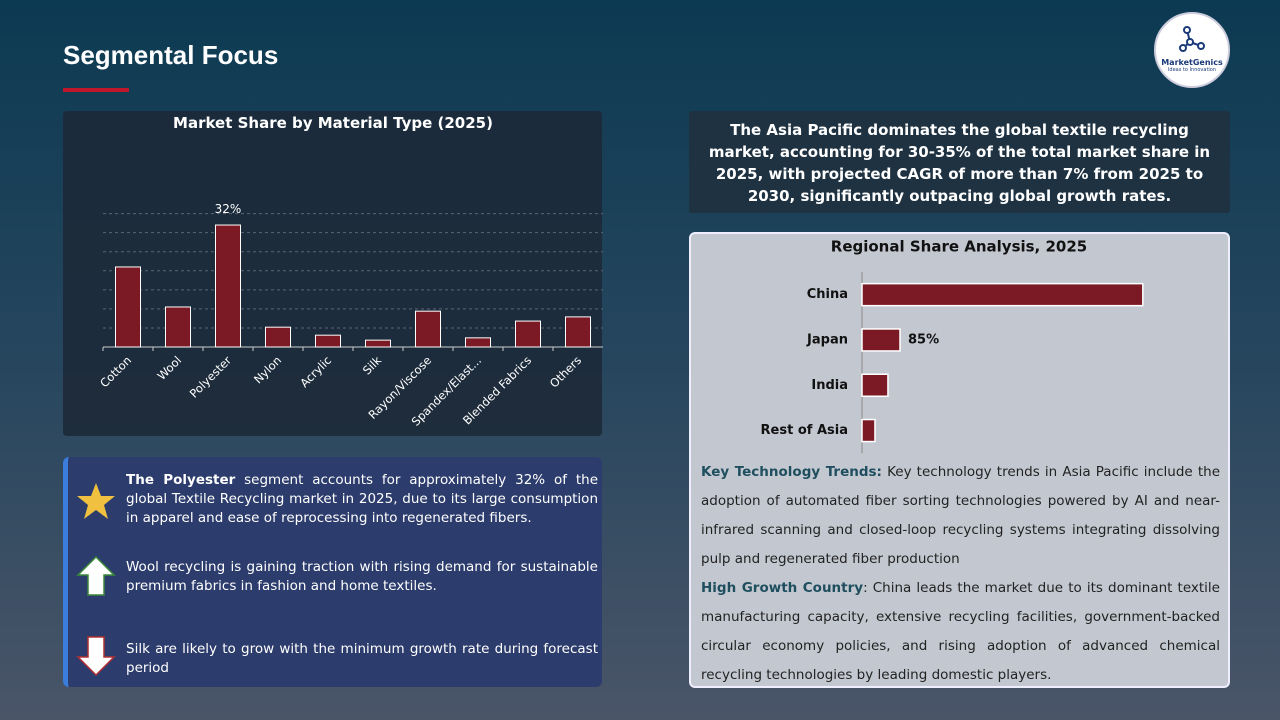  Describe the element at coordinates (1192, 70) in the screenshot. I see `logo-tagline: Ideas to Innovation` at that location.